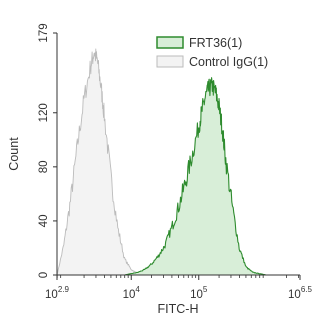  I want to click on x-tick-label: 102.9, so click(57, 293).